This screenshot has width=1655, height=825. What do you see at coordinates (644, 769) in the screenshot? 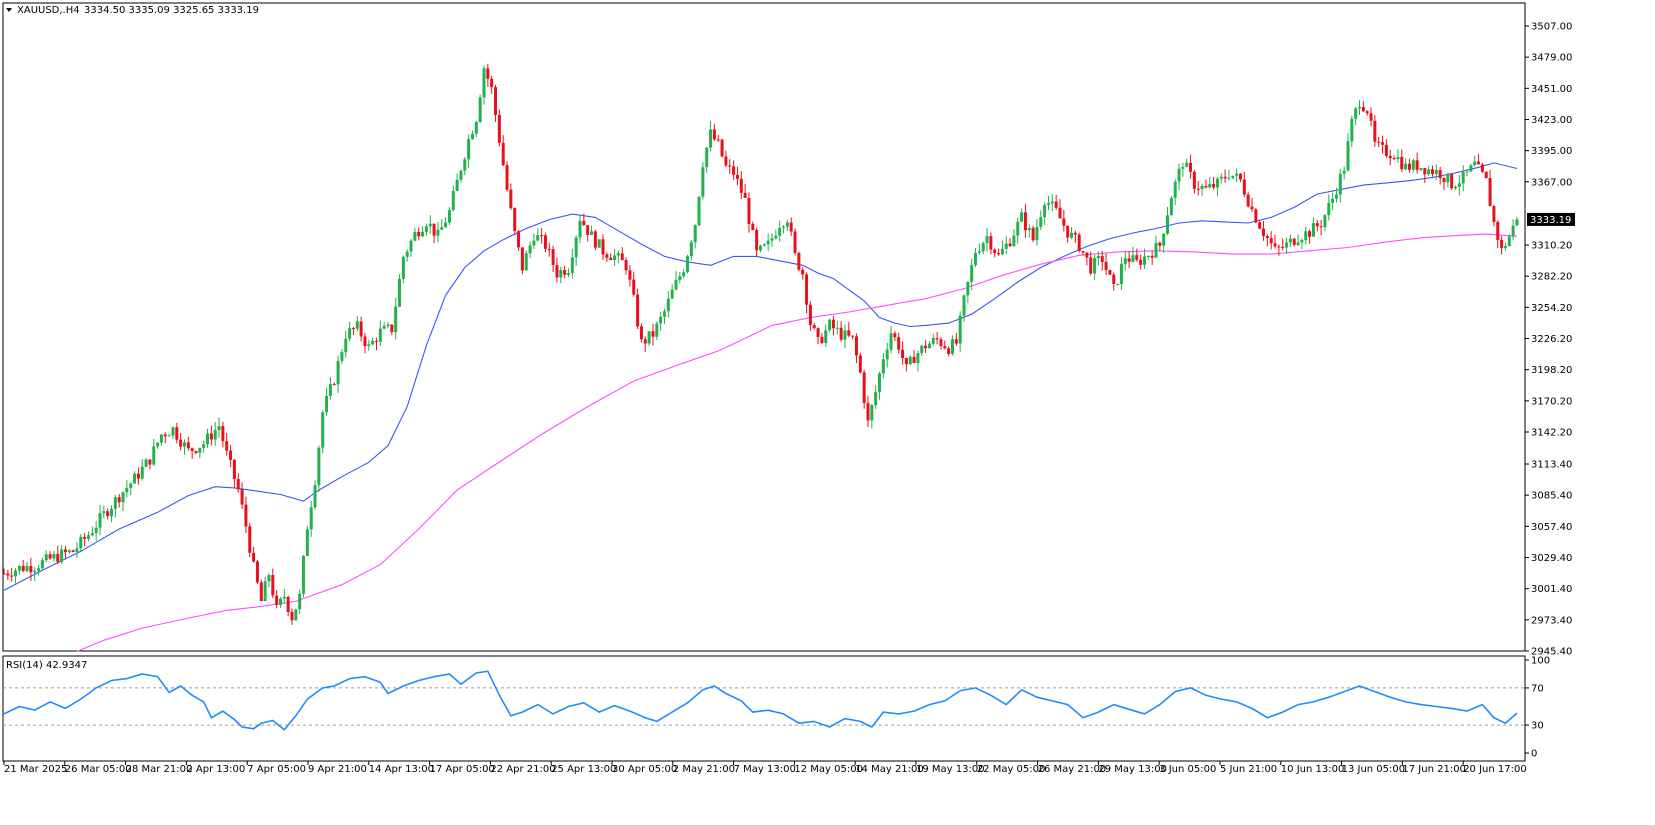
I see `x-tick-label: 30 Apr 05:00` at bounding box center [644, 769].